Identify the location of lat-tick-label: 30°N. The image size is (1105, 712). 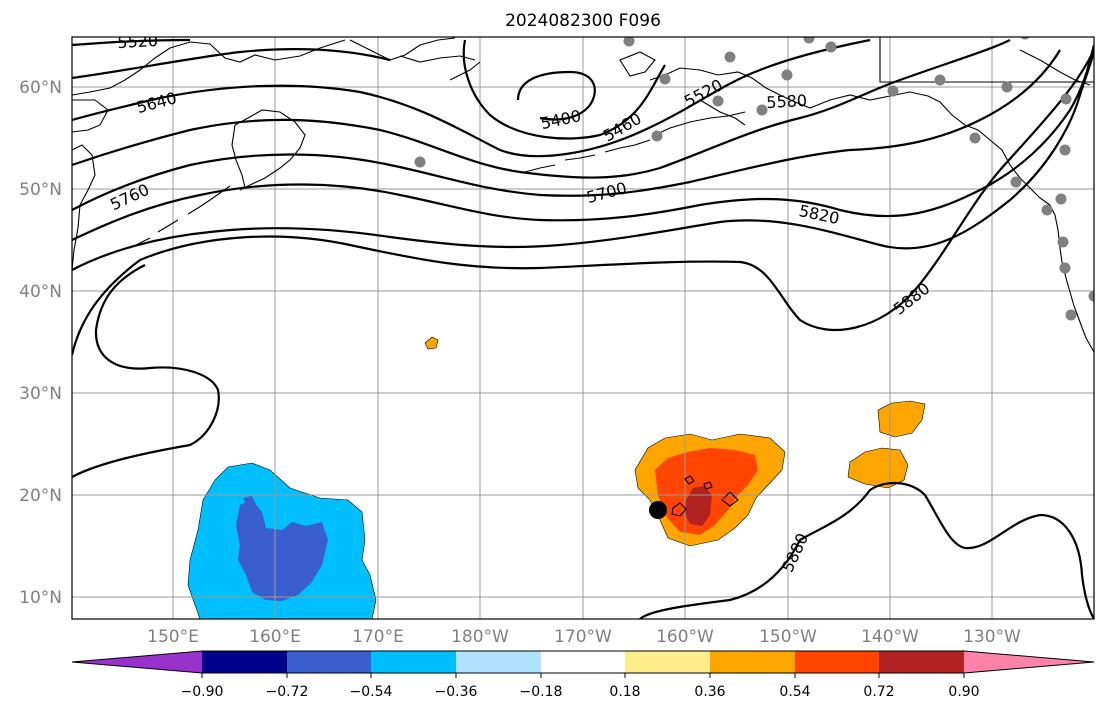
(40, 394).